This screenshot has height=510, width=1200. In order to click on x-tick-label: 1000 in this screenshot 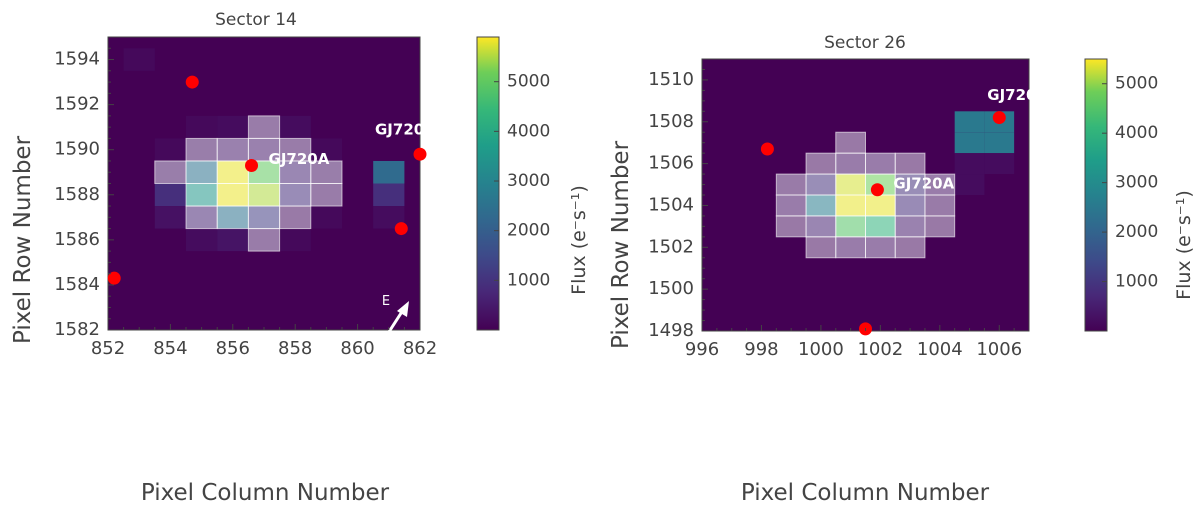, I will do `click(821, 349)`.